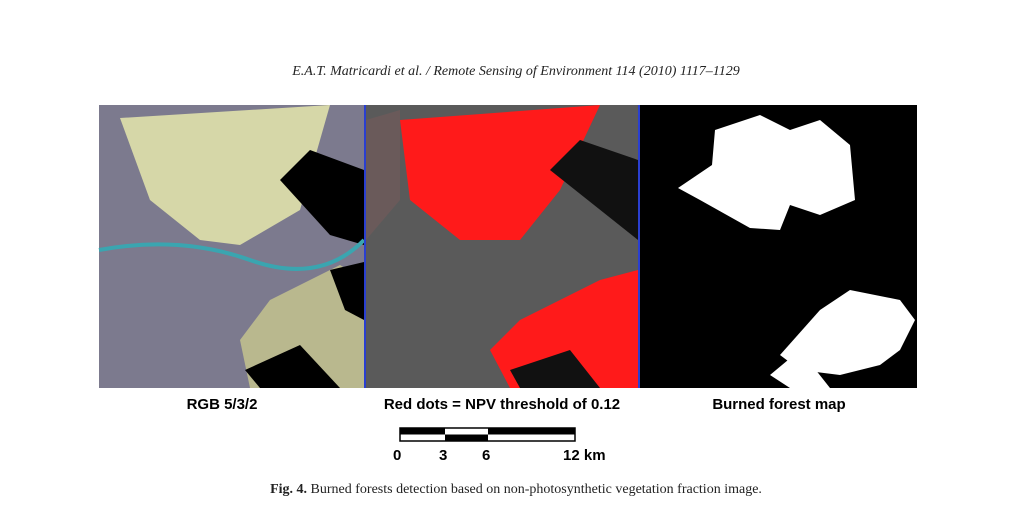 The width and height of the screenshot is (1032, 517). I want to click on scale-label: 6, so click(486, 455).